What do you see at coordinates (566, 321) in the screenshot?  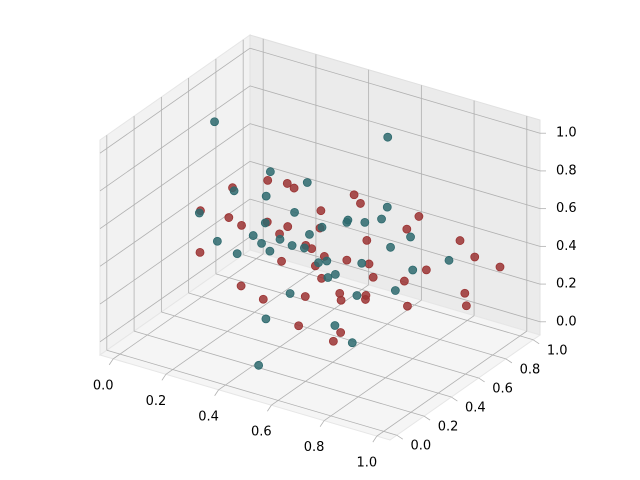 I see `z-tick-label: 0.0` at bounding box center [566, 321].